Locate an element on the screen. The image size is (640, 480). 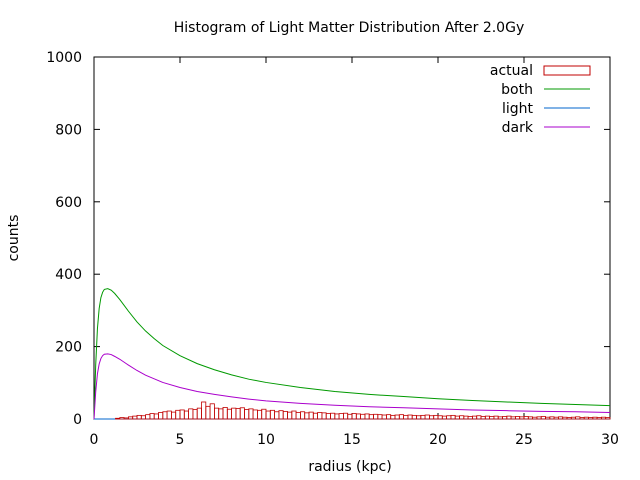
x-tick-label: 25 is located at coordinates (524, 440).